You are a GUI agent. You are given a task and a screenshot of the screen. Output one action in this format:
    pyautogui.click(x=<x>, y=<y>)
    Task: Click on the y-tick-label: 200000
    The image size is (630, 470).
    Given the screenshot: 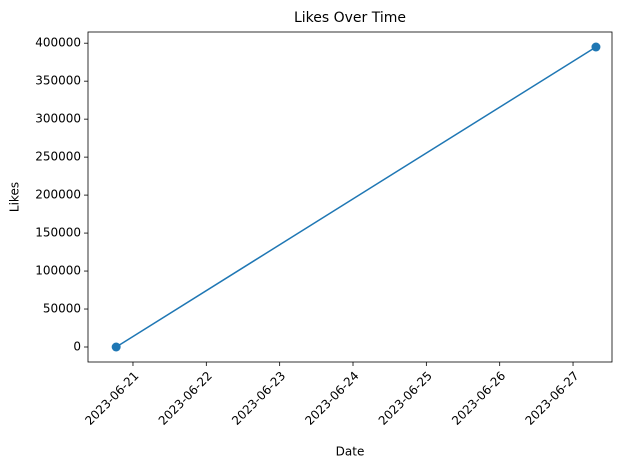 What is the action you would take?
    pyautogui.click(x=58, y=195)
    